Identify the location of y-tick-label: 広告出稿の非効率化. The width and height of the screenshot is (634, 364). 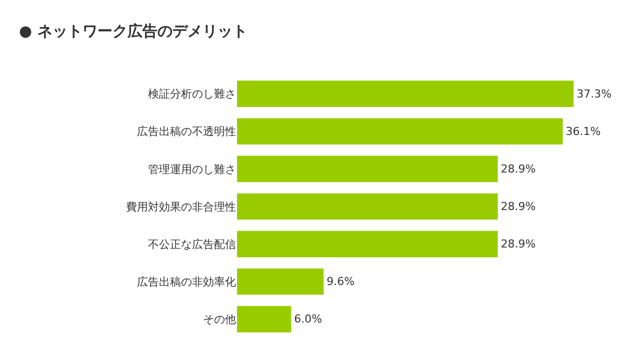
(186, 281).